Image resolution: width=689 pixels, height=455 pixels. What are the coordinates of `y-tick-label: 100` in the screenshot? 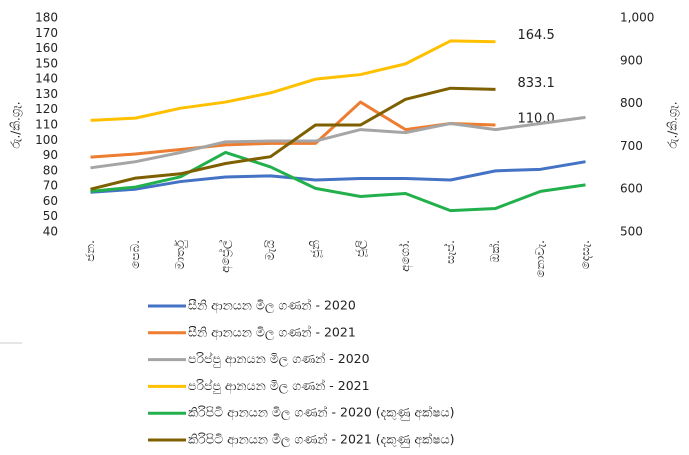 It's located at (46, 140).